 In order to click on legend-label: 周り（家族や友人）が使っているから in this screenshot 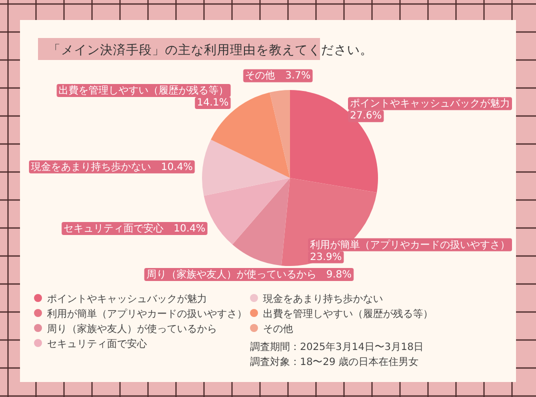, I will do `click(132, 329)`.